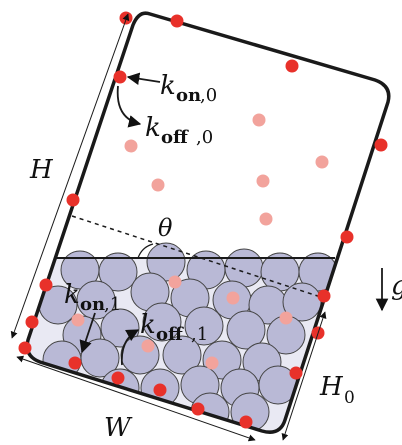 Image resolution: width=402 pixels, height=445 pixels. I want to click on label-koff0-main: k, so click(153, 128).